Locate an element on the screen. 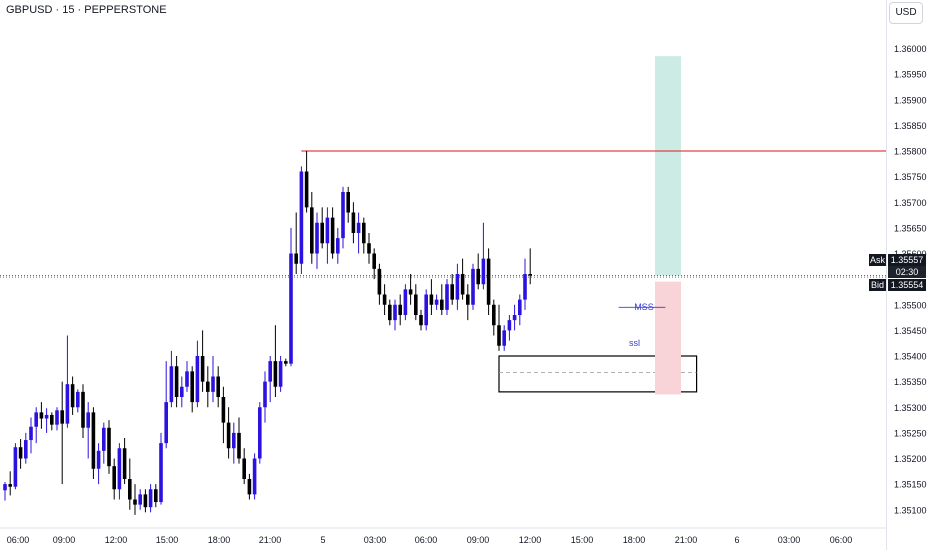  price-tick-label: 1.35700 is located at coordinates (910, 203).